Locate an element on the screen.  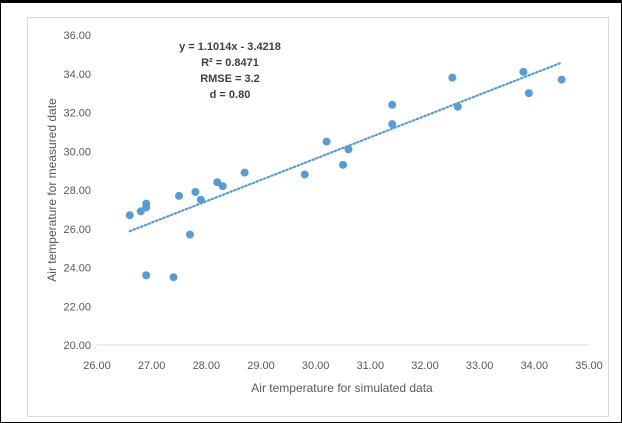
y-tick-label: 28.00 is located at coordinates (77, 191).